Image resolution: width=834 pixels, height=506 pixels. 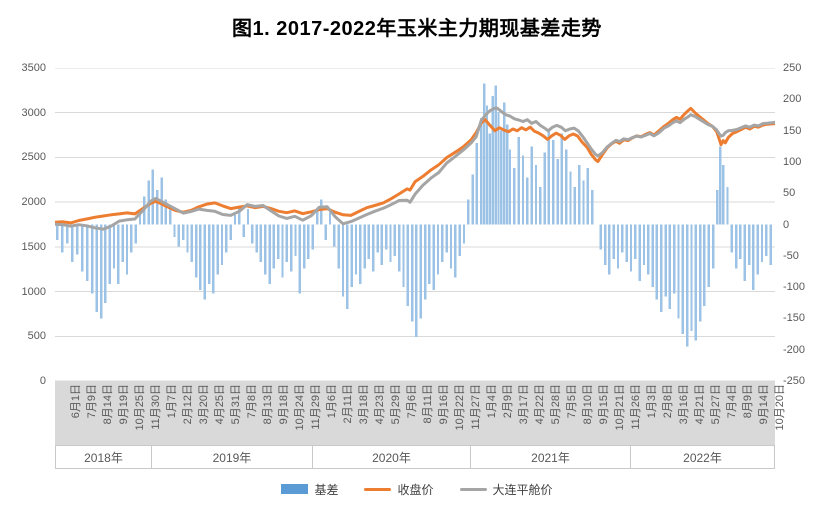 What do you see at coordinates (792, 68) in the screenshot?
I see `right-axis-tick: 250` at bounding box center [792, 68].